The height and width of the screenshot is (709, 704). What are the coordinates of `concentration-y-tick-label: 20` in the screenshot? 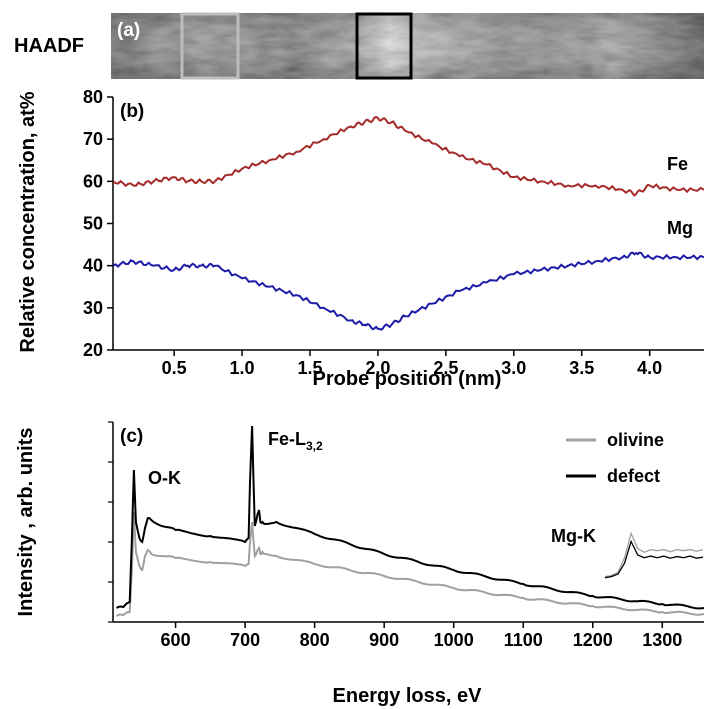 It's located at (93, 350).